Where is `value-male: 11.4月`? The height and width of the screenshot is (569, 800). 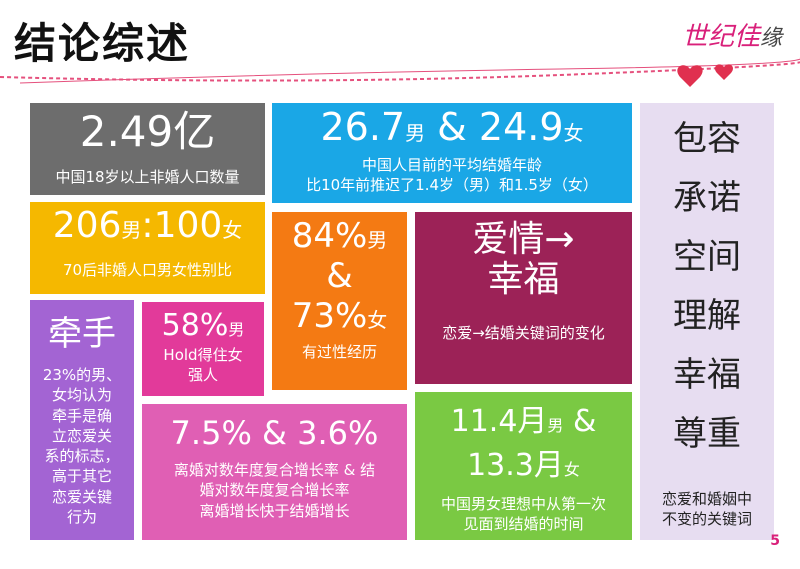 value-male: 11.4月 is located at coordinates (499, 421).